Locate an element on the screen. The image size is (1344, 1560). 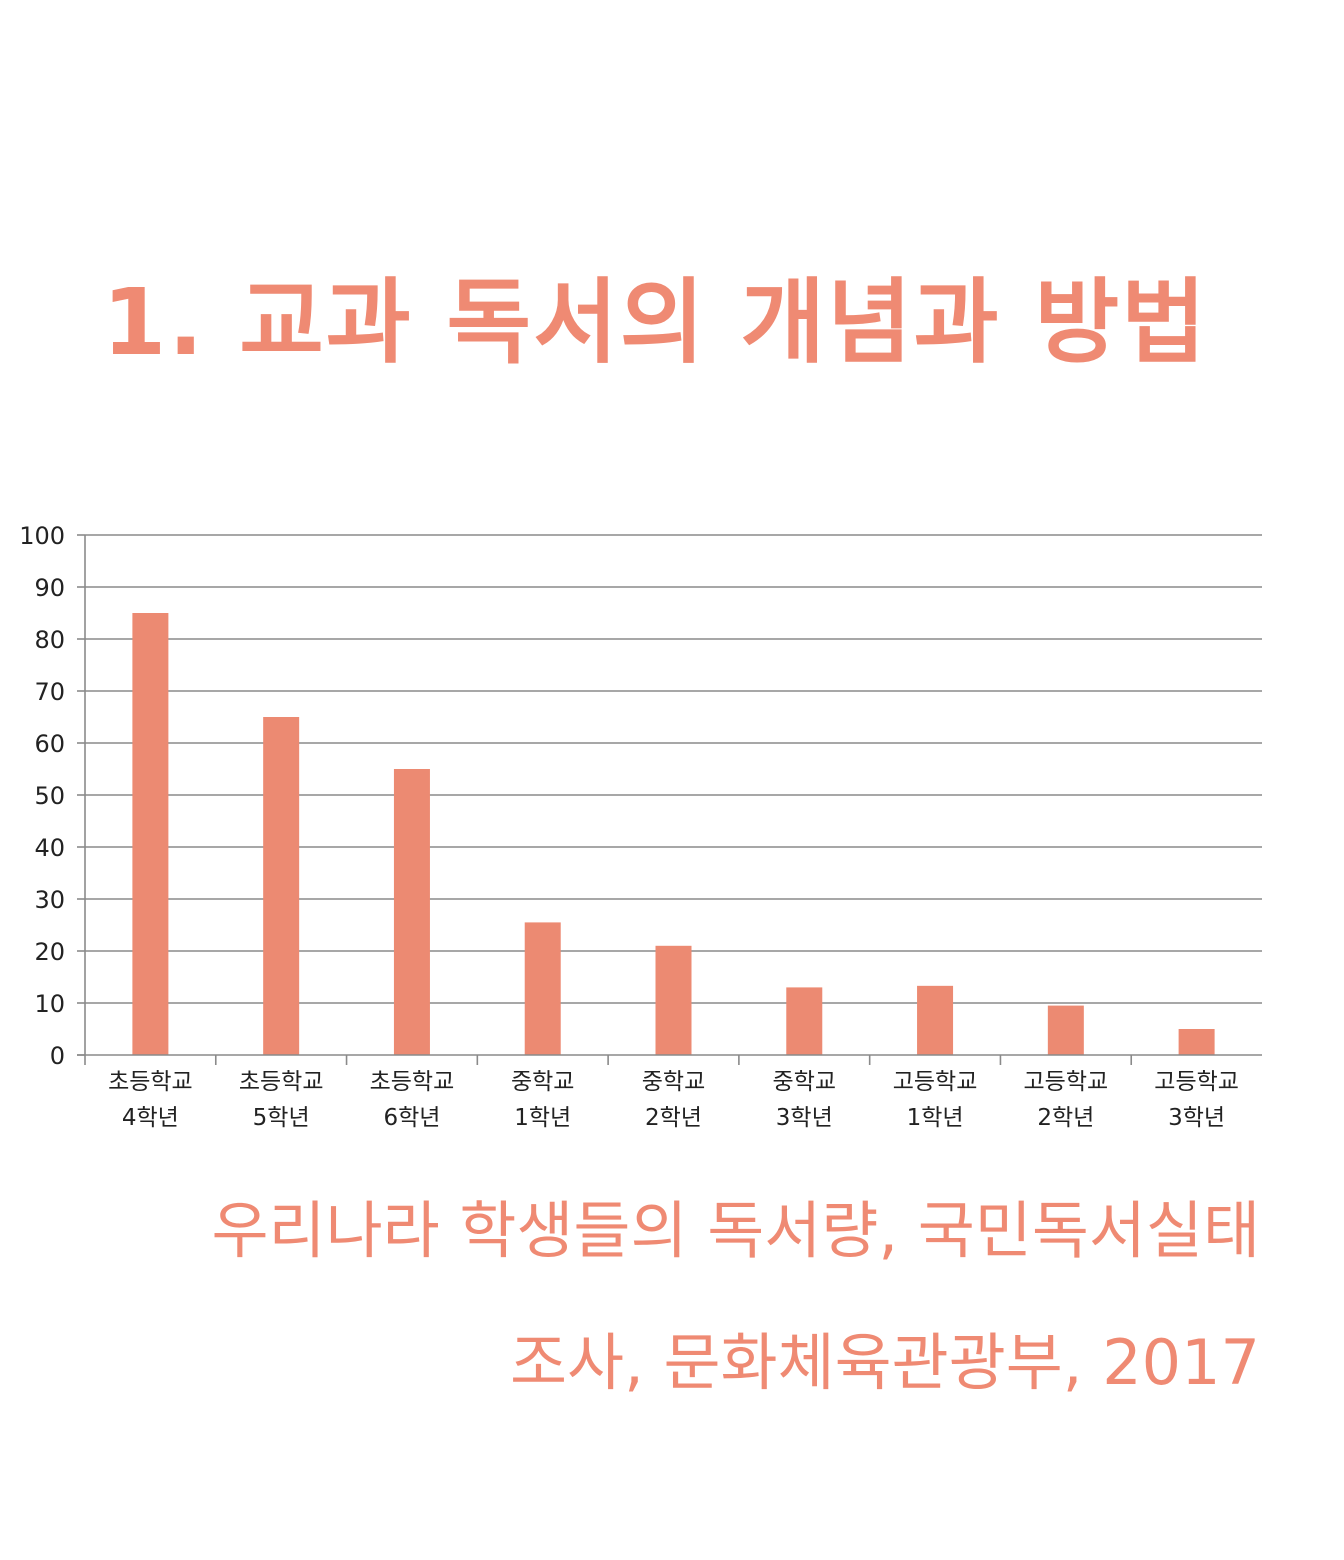
y-axis-ticks: 0 10 20 30 40 50 60 70 80 90 100 is located at coordinates (52, 796).